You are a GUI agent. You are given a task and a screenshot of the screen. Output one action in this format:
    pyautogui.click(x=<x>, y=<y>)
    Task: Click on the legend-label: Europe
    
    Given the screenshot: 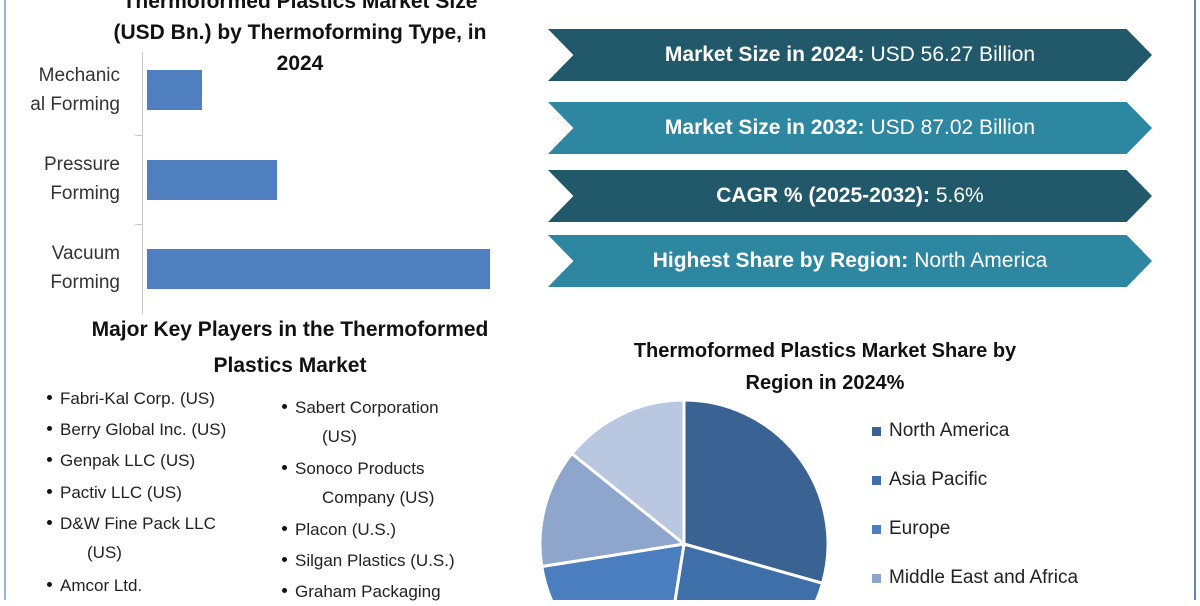 What is the action you would take?
    pyautogui.click(x=920, y=528)
    